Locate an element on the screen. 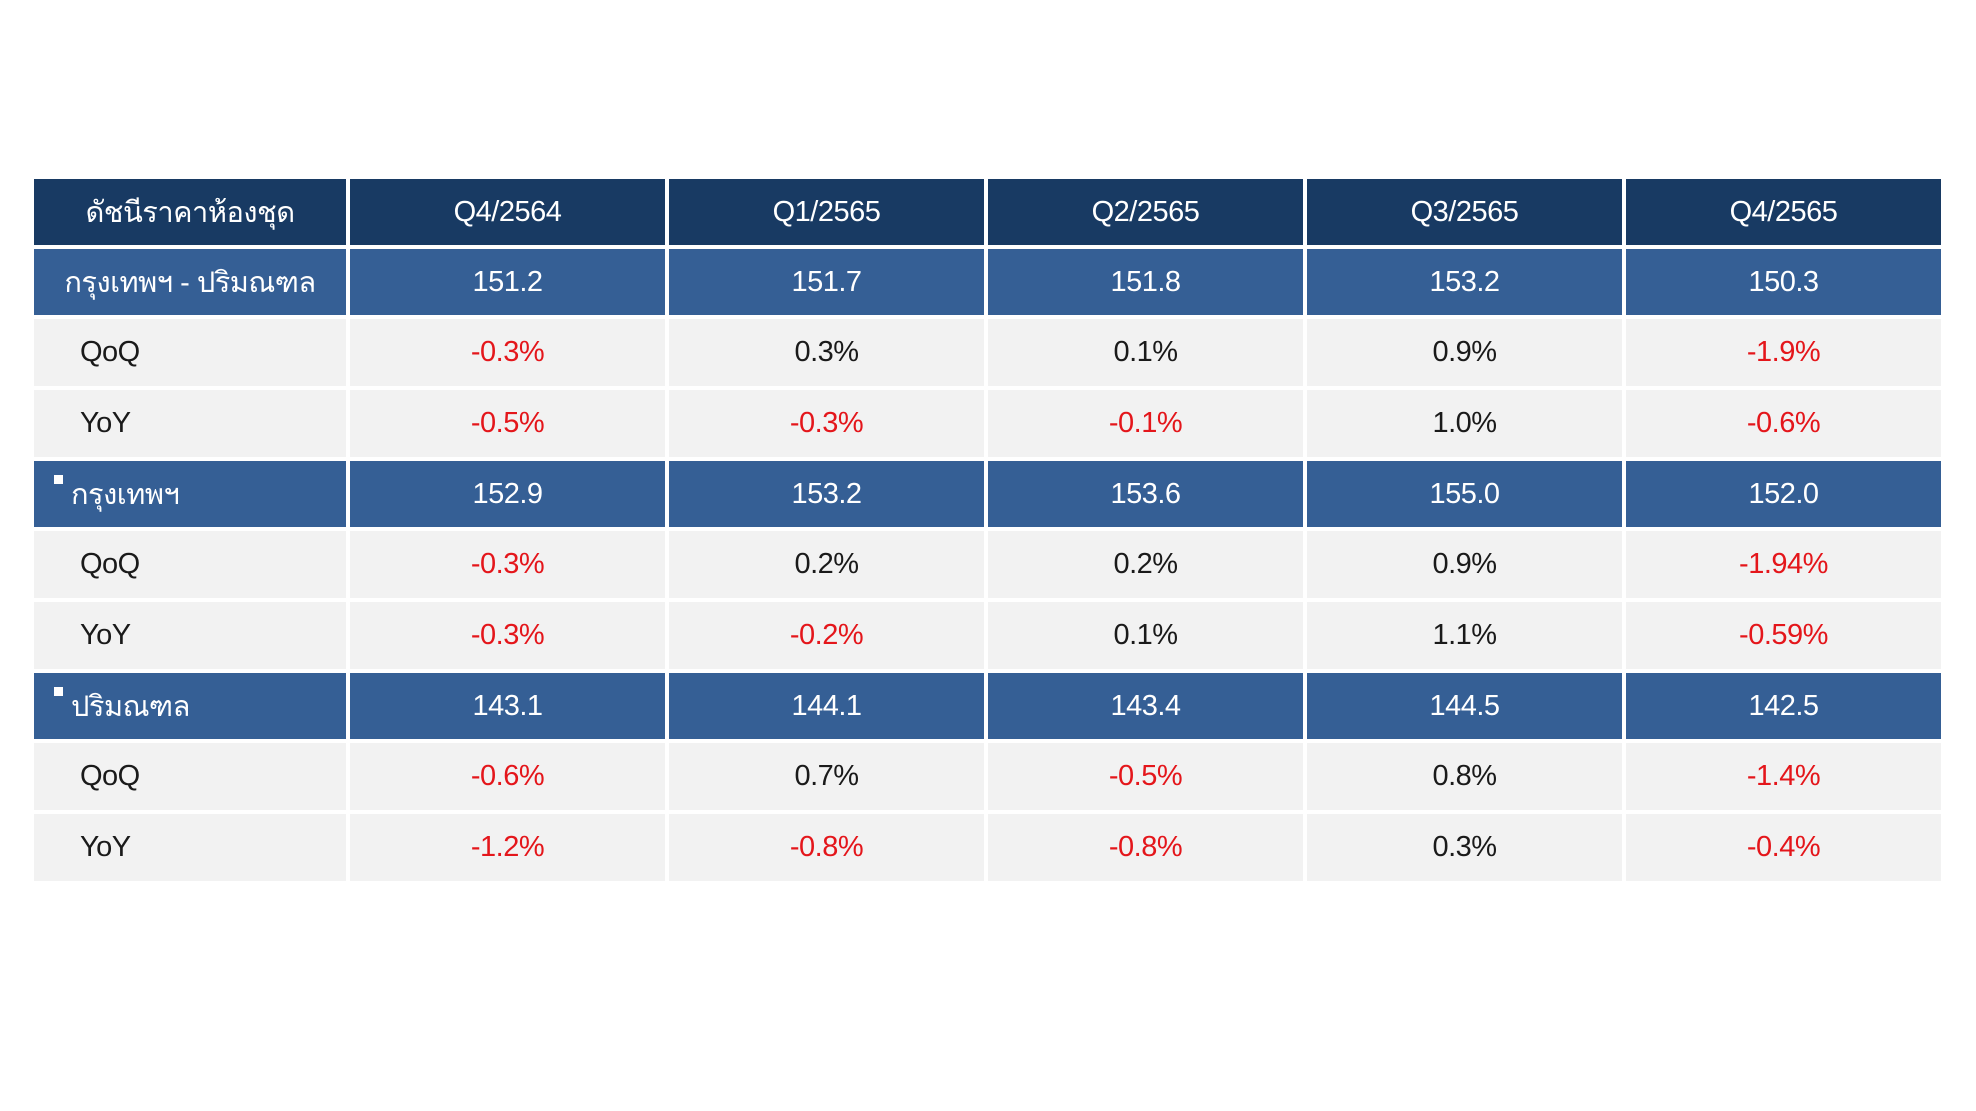 The width and height of the screenshot is (1976, 1111). yoy-value-cell: -0.4% is located at coordinates (1783, 847).